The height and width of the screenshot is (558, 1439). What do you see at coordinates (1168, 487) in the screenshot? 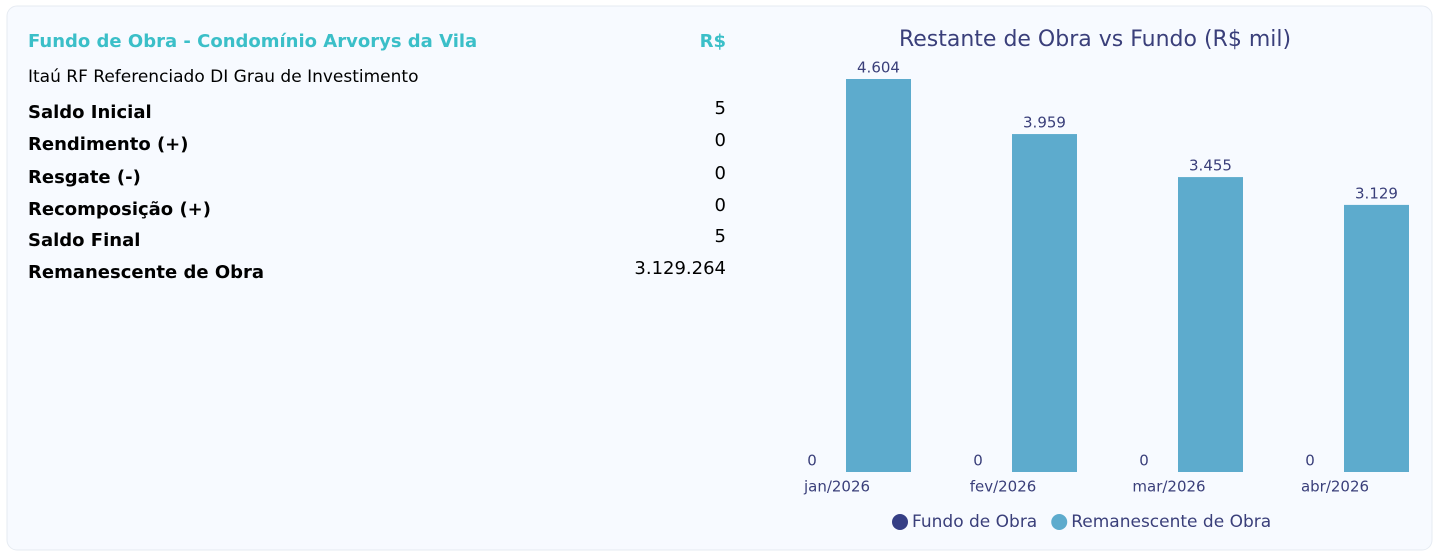
I see `x-tick-label: mar/2026` at bounding box center [1168, 487].